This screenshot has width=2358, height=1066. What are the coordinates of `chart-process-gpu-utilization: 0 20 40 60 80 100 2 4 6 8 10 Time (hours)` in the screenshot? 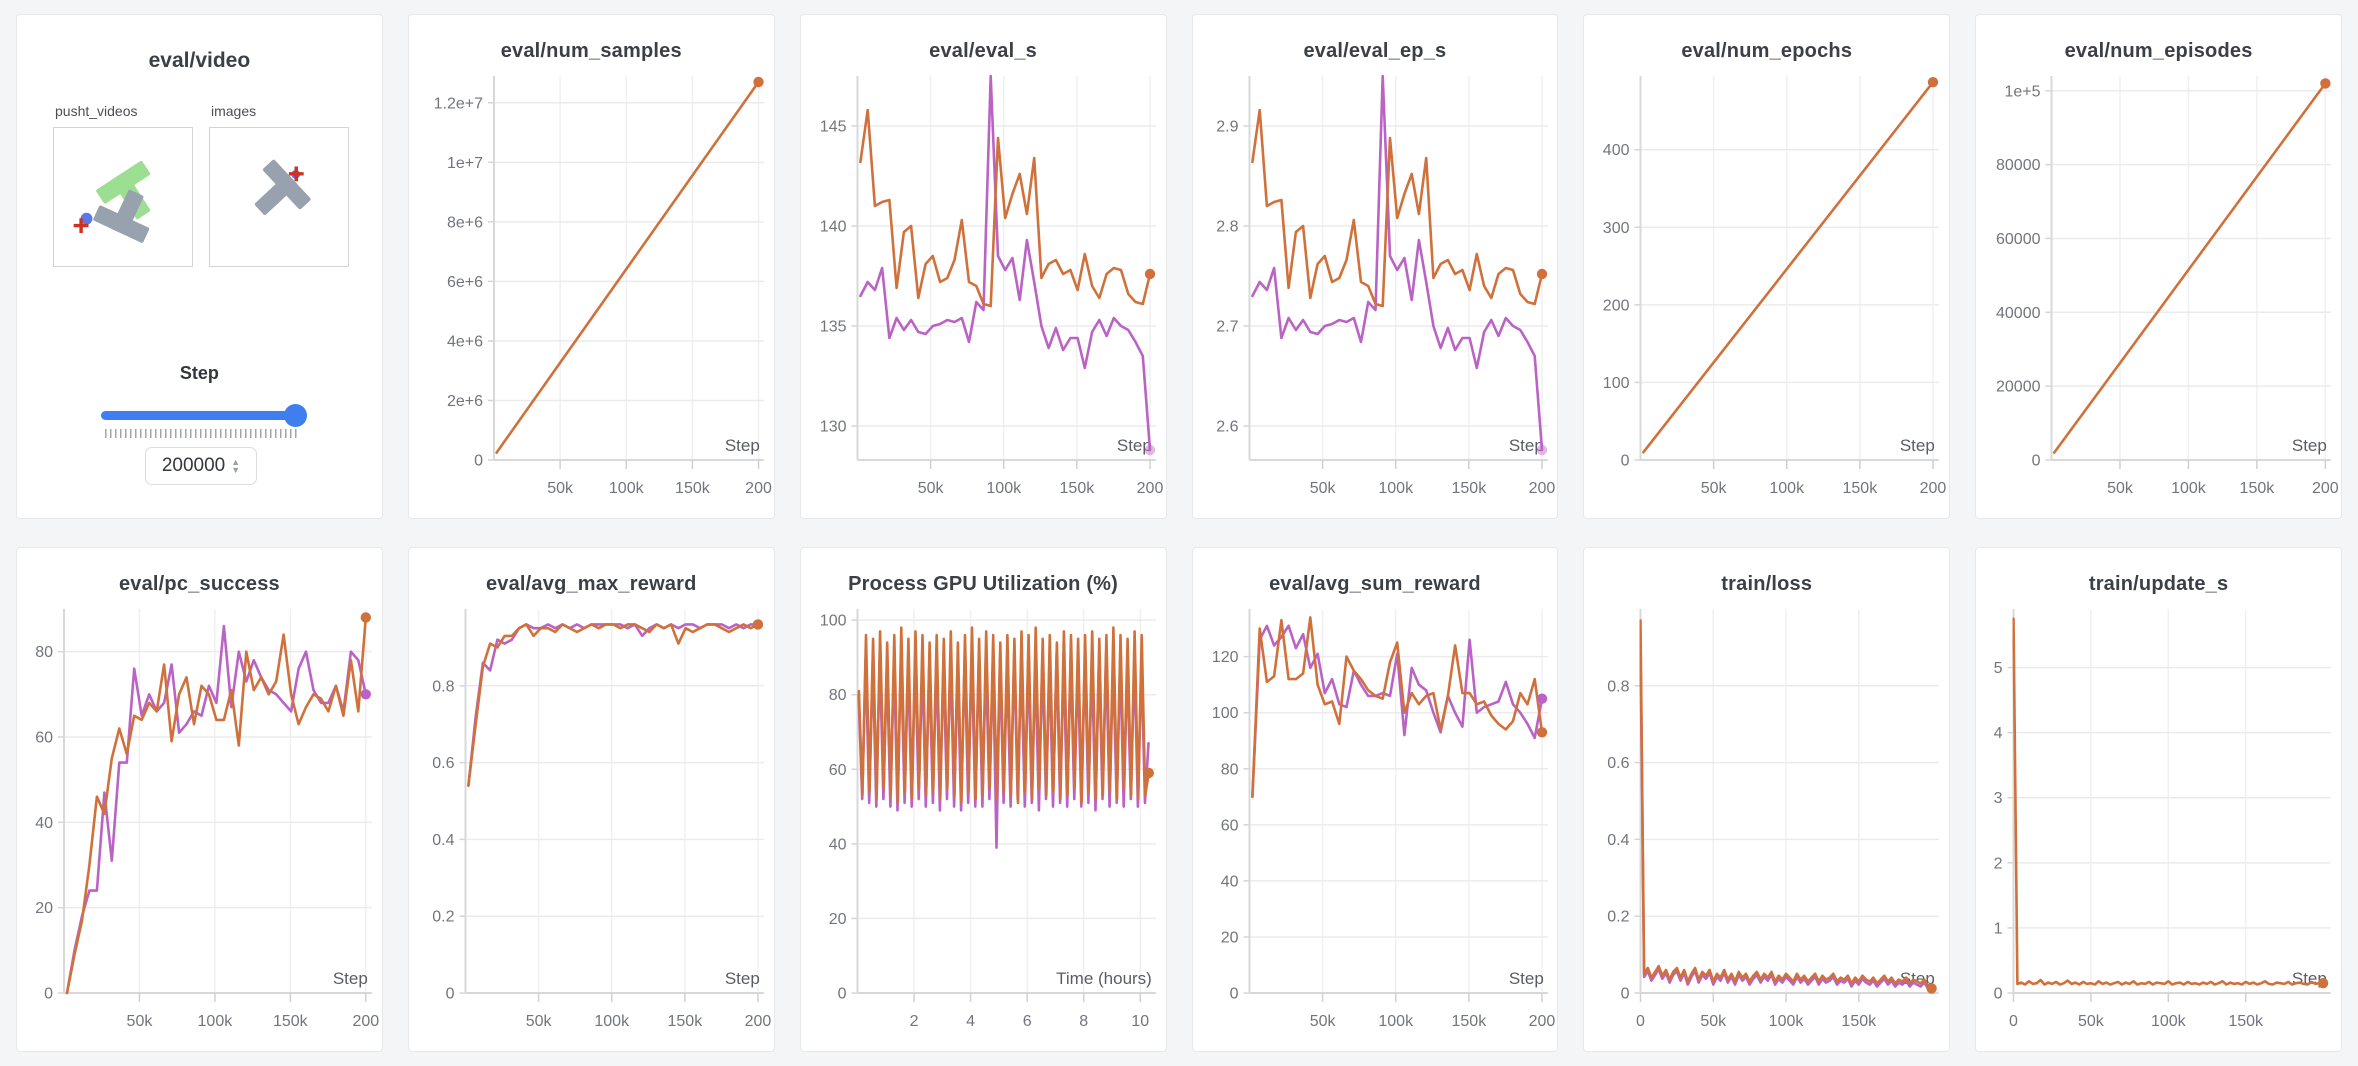 It's located at (983, 822).